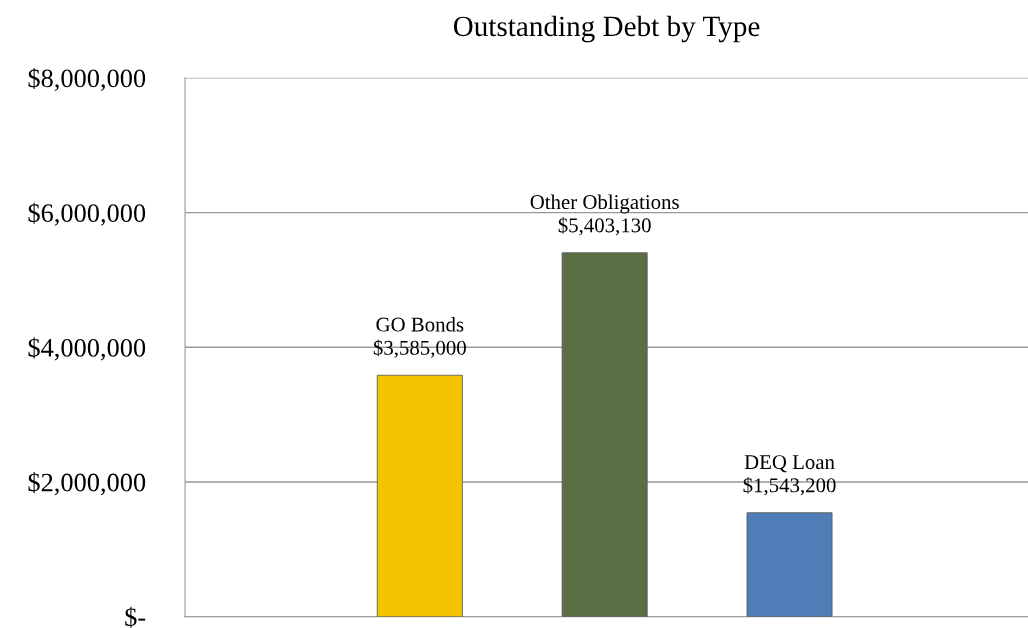 This screenshot has height=628, width=1028. I want to click on y-tick-label: $6,000,000, so click(87, 214).